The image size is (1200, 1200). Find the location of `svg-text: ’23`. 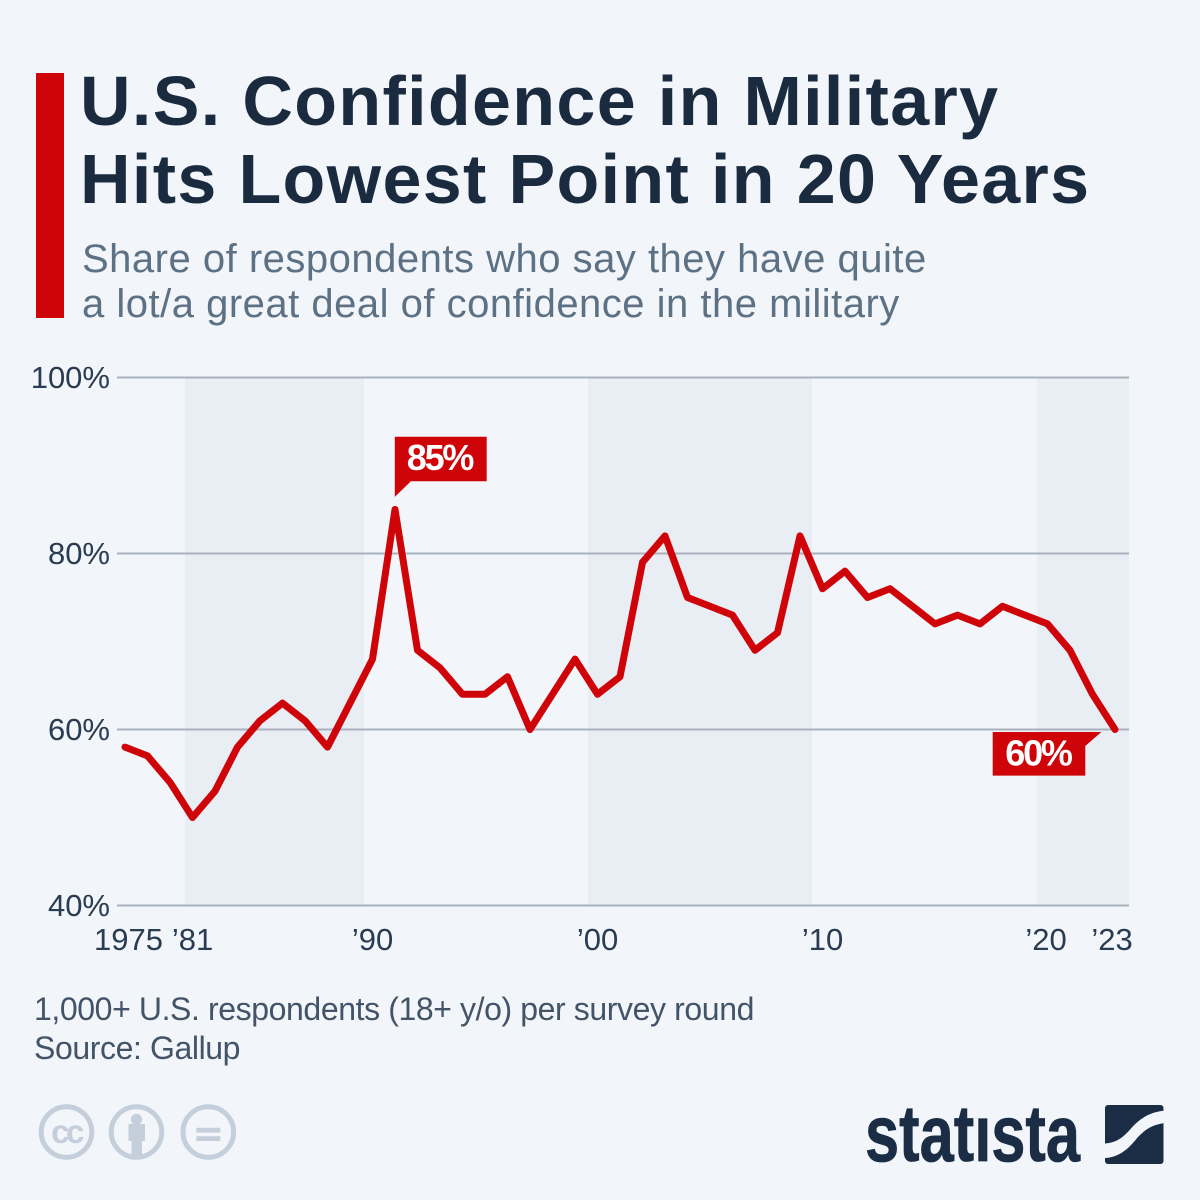

svg-text: ’23 is located at coordinates (1111, 939).